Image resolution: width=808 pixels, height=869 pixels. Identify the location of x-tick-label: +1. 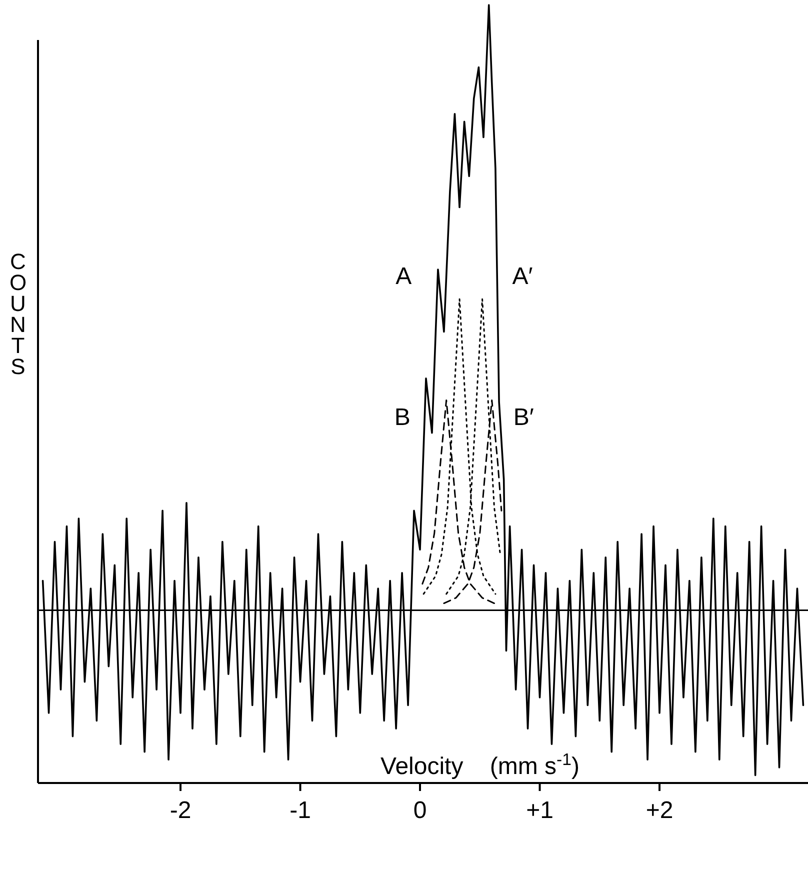
(540, 810).